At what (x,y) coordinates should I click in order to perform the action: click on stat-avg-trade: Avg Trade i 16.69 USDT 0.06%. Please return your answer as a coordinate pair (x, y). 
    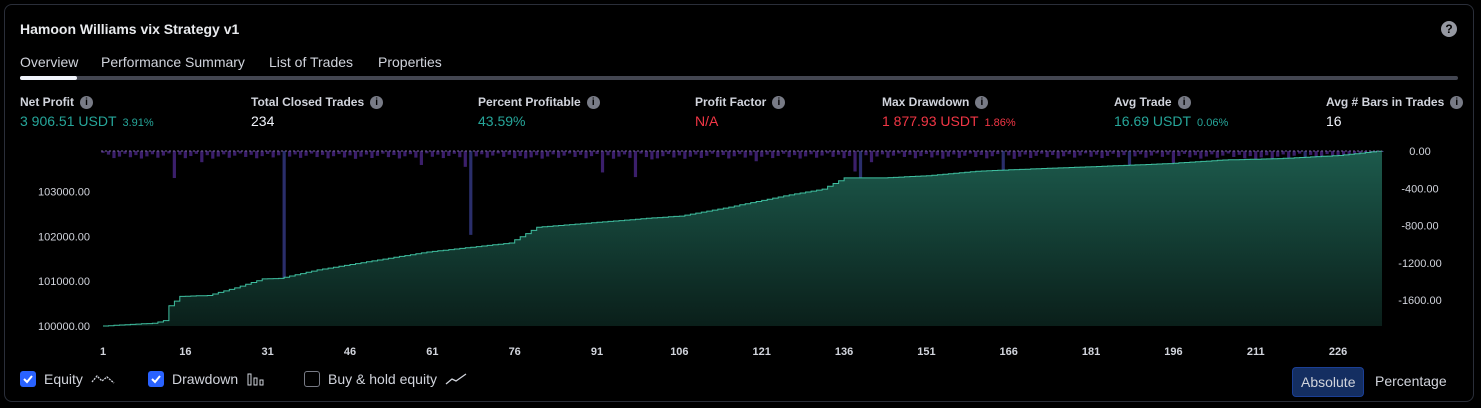
    Looking at the image, I should click on (1171, 112).